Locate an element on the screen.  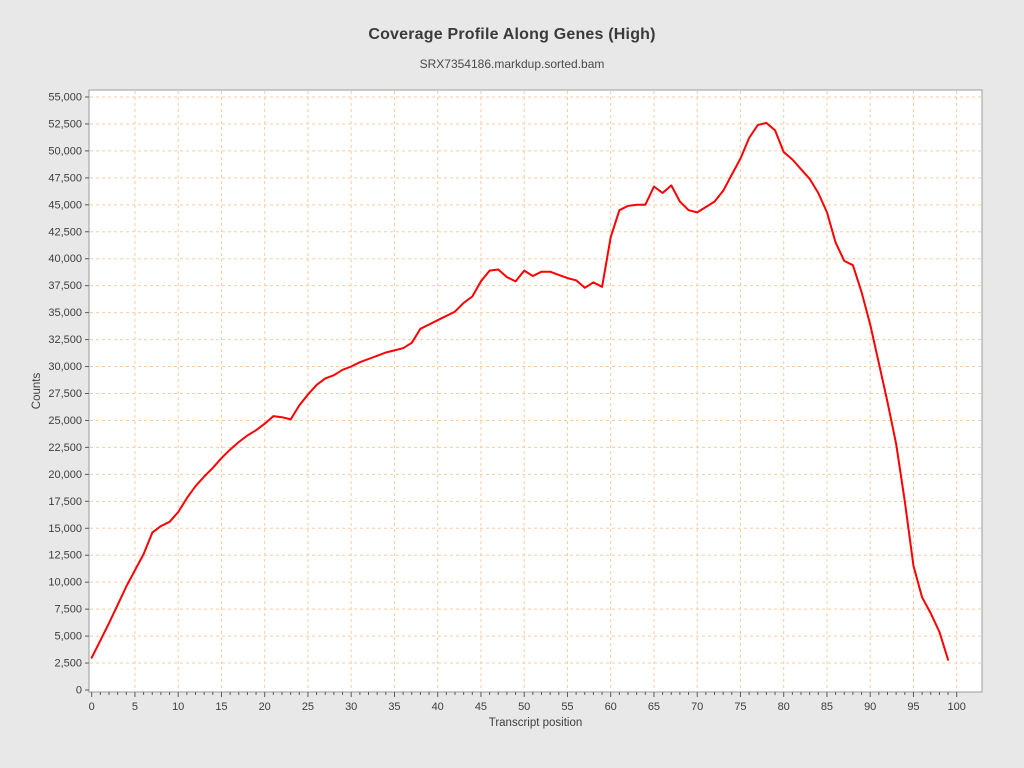
y-tick-label: 22,500 is located at coordinates (65, 448).